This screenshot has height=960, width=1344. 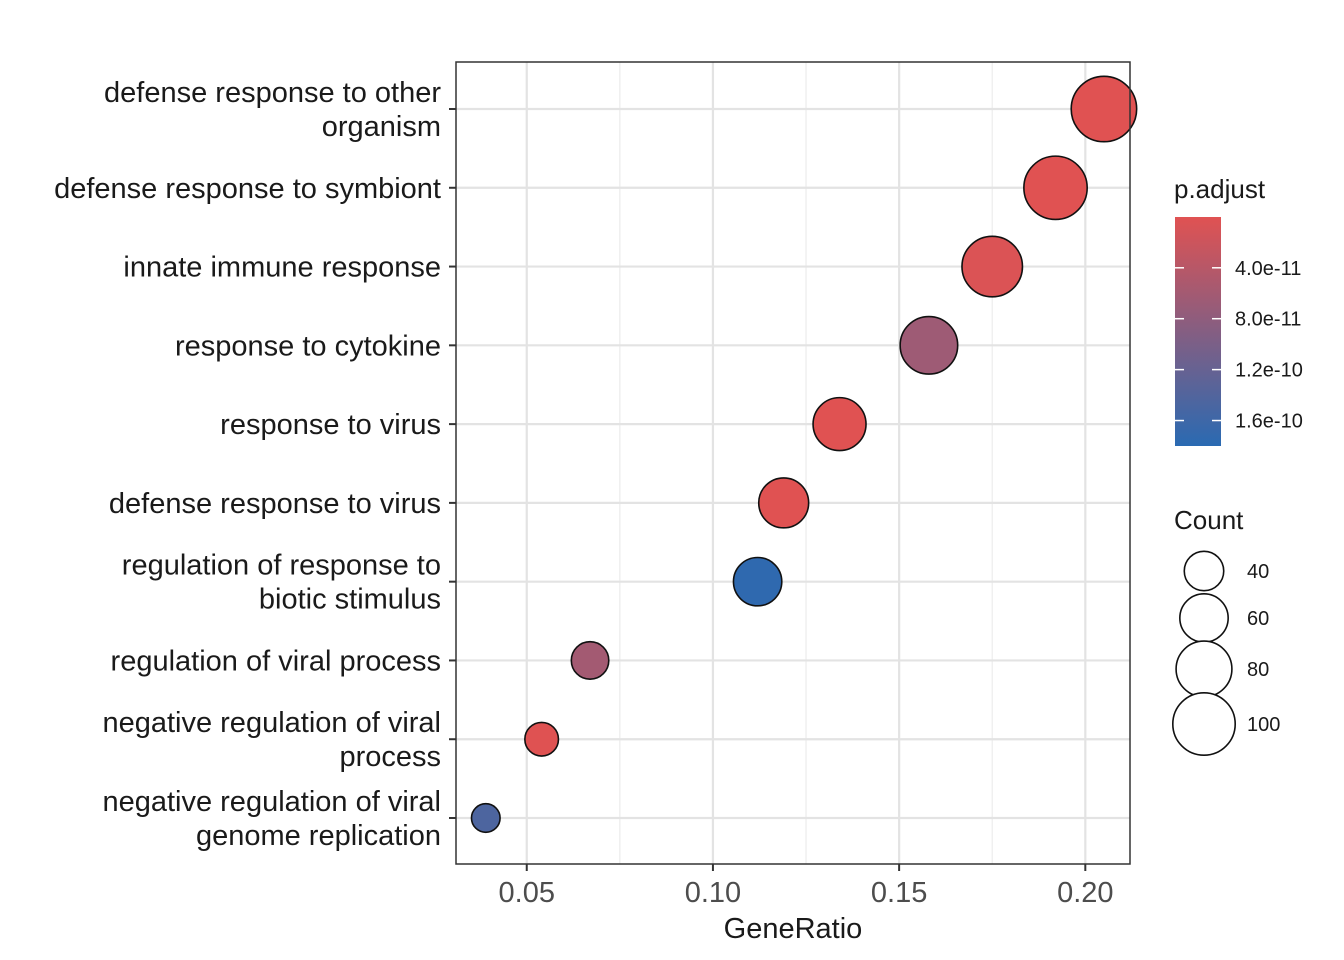 What do you see at coordinates (1198, 331) in the screenshot?
I see `legend-colorbar` at bounding box center [1198, 331].